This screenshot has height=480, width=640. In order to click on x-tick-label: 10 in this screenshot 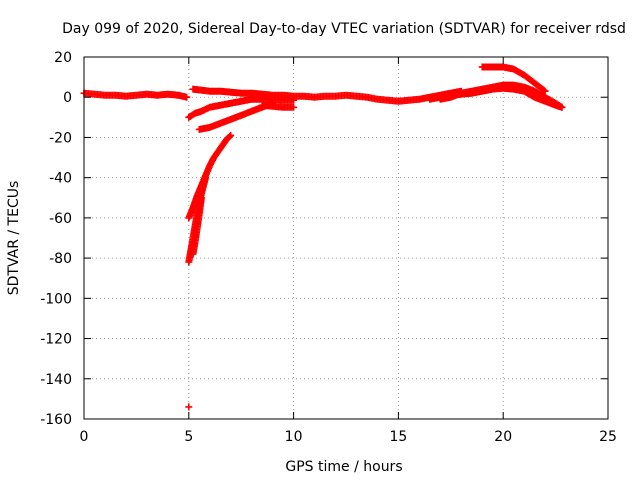, I will do `click(294, 437)`.